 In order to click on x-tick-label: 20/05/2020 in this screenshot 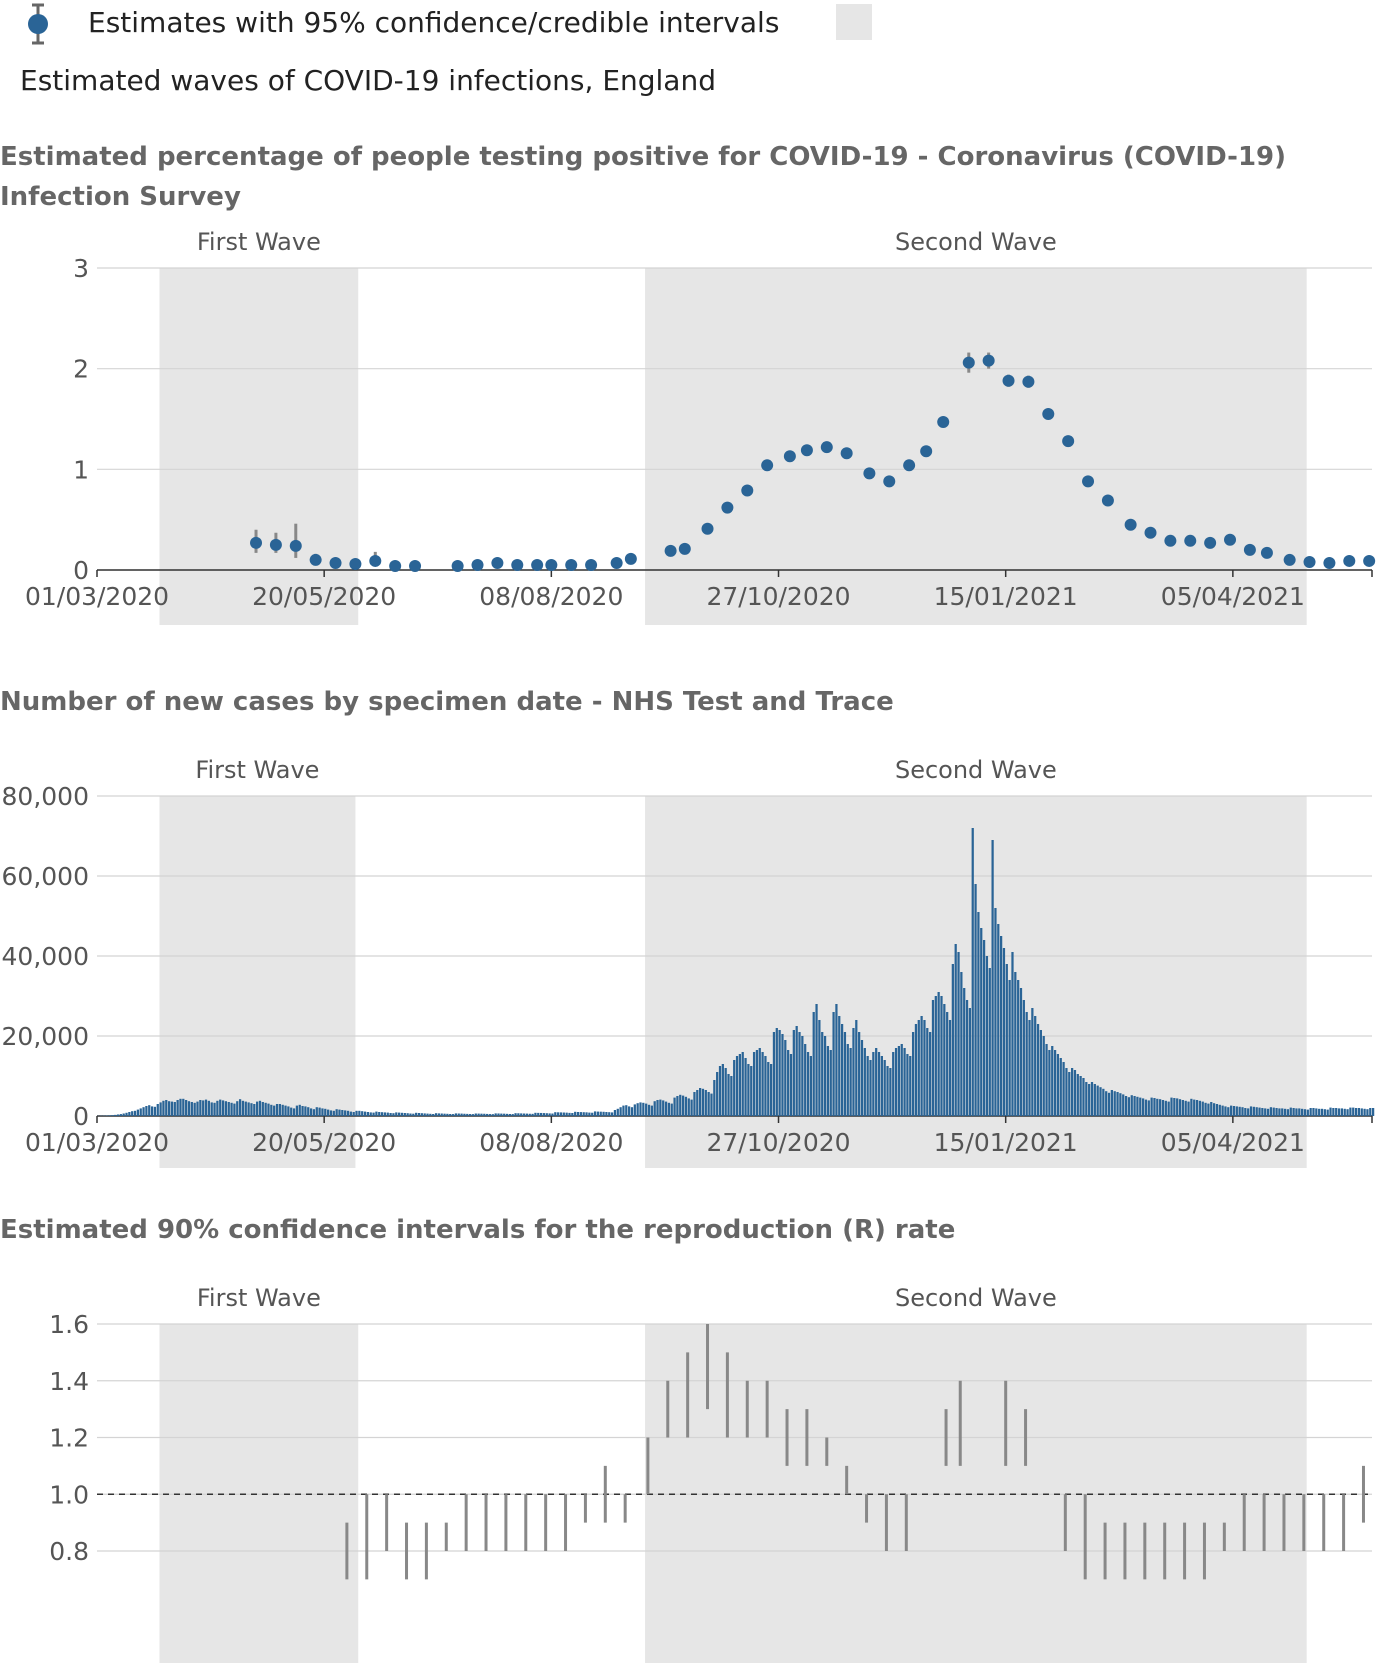, I will do `click(324, 1142)`.